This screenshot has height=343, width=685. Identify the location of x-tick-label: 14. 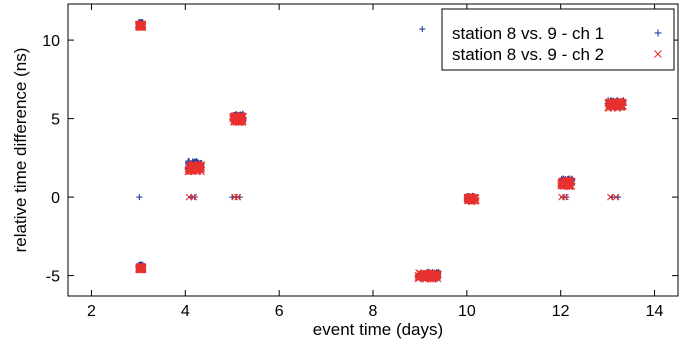
(655, 311).